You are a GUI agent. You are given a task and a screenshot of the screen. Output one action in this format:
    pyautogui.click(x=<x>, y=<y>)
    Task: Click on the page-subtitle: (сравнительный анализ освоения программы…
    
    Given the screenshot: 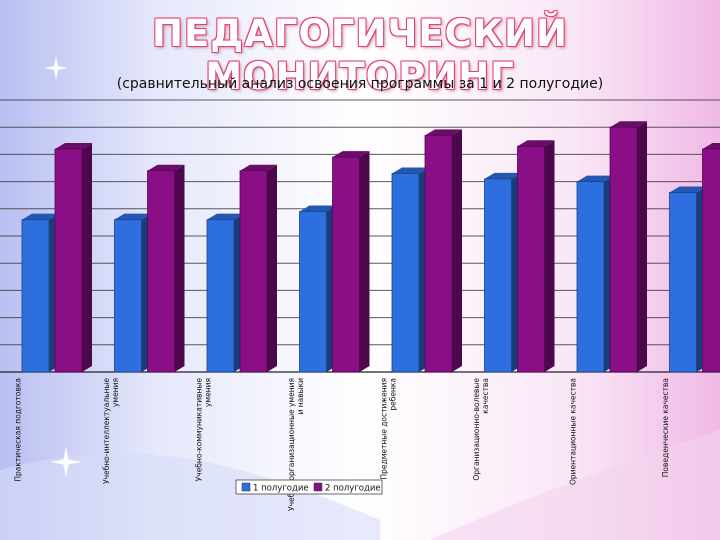 What is the action you would take?
    pyautogui.click(x=360, y=84)
    